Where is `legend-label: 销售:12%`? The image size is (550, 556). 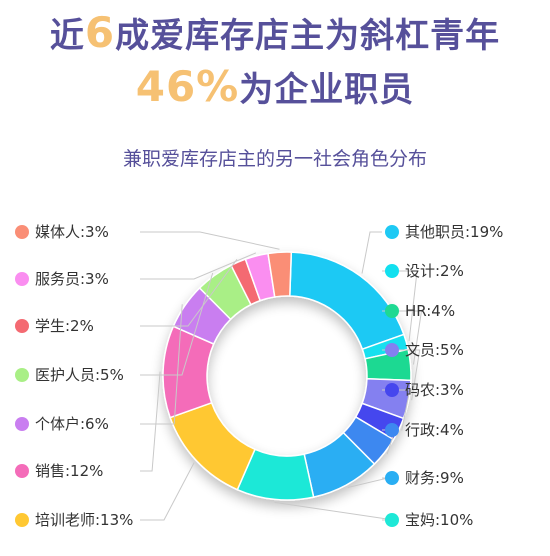
legend-label: 销售:12% is located at coordinates (69, 471).